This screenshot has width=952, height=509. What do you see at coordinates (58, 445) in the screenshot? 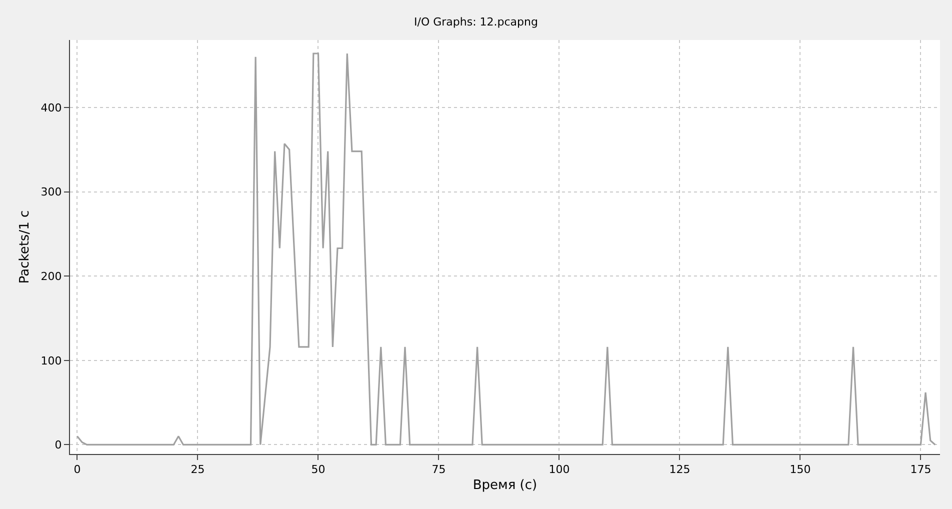
I see `y-tick-label: 0` at bounding box center [58, 445].